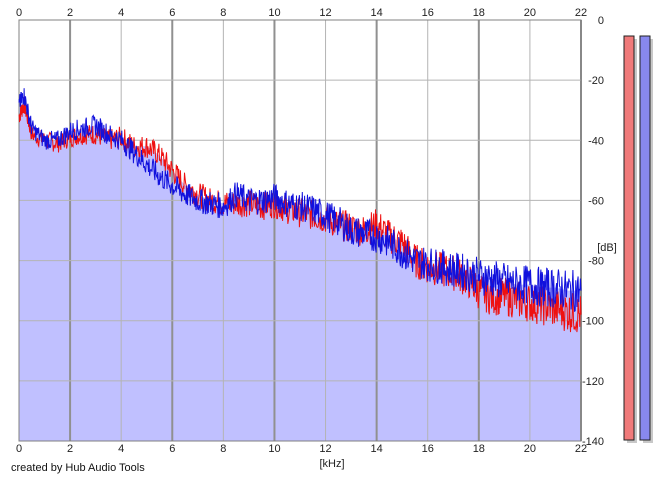 This screenshot has height=481, width=664. I want to click on x-tick-label-top: 16, so click(428, 13).